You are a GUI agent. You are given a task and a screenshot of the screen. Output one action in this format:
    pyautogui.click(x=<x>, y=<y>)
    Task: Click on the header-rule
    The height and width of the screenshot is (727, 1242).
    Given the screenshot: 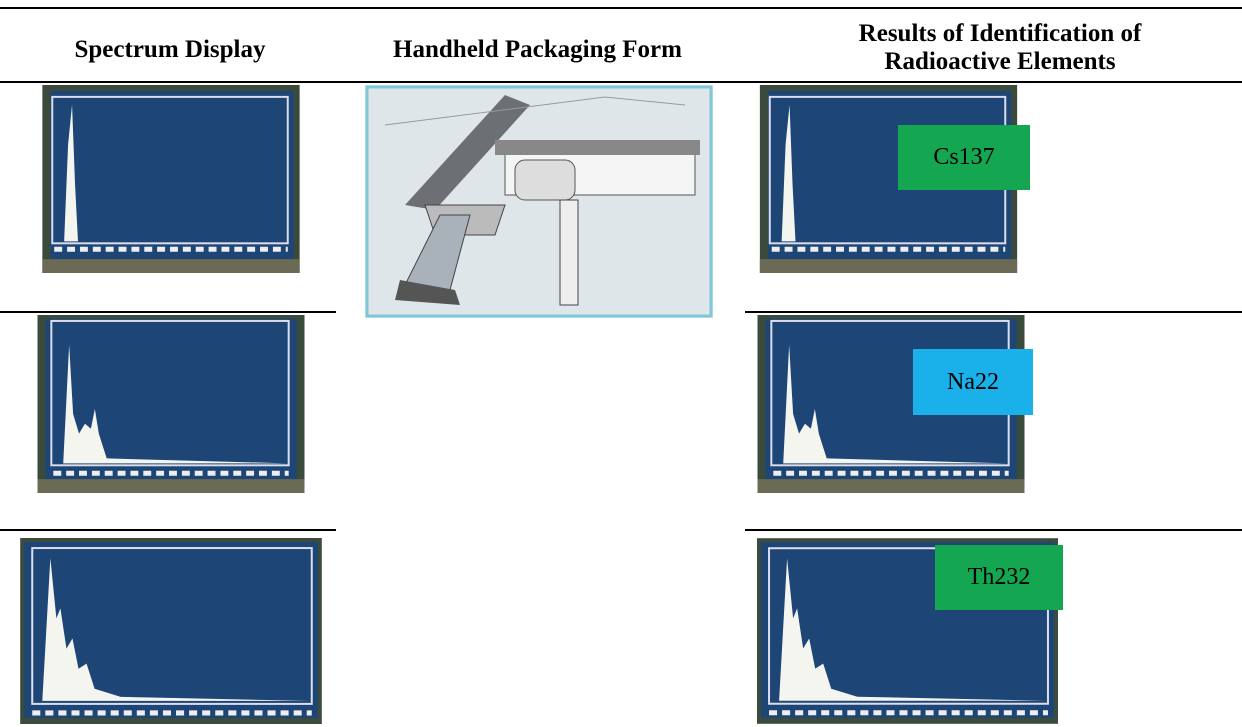 What is the action you would take?
    pyautogui.click(x=621, y=82)
    